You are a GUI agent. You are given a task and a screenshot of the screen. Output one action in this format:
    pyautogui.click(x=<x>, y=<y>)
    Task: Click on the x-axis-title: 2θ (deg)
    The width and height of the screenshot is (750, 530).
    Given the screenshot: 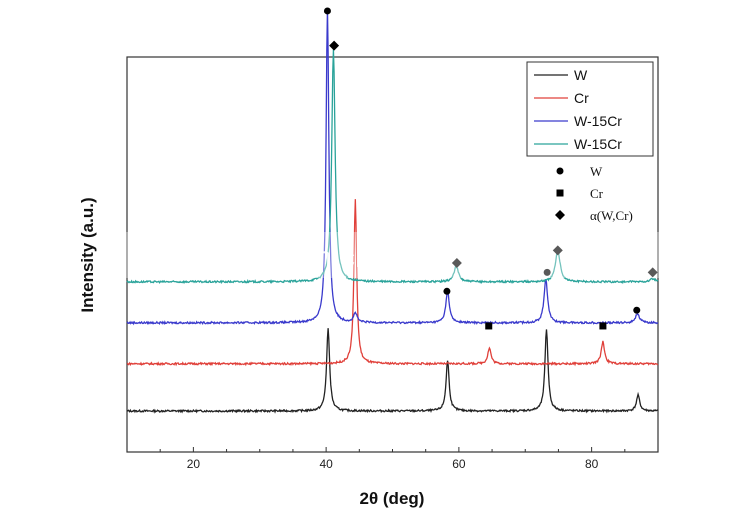 What is the action you would take?
    pyautogui.click(x=392, y=498)
    